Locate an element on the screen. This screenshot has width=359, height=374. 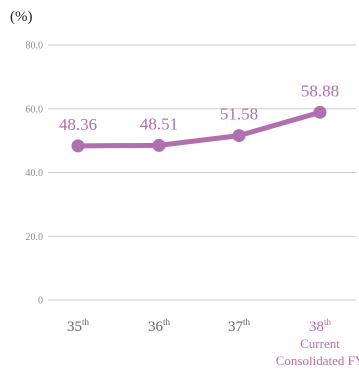
data-label: 58.88 is located at coordinates (320, 90).